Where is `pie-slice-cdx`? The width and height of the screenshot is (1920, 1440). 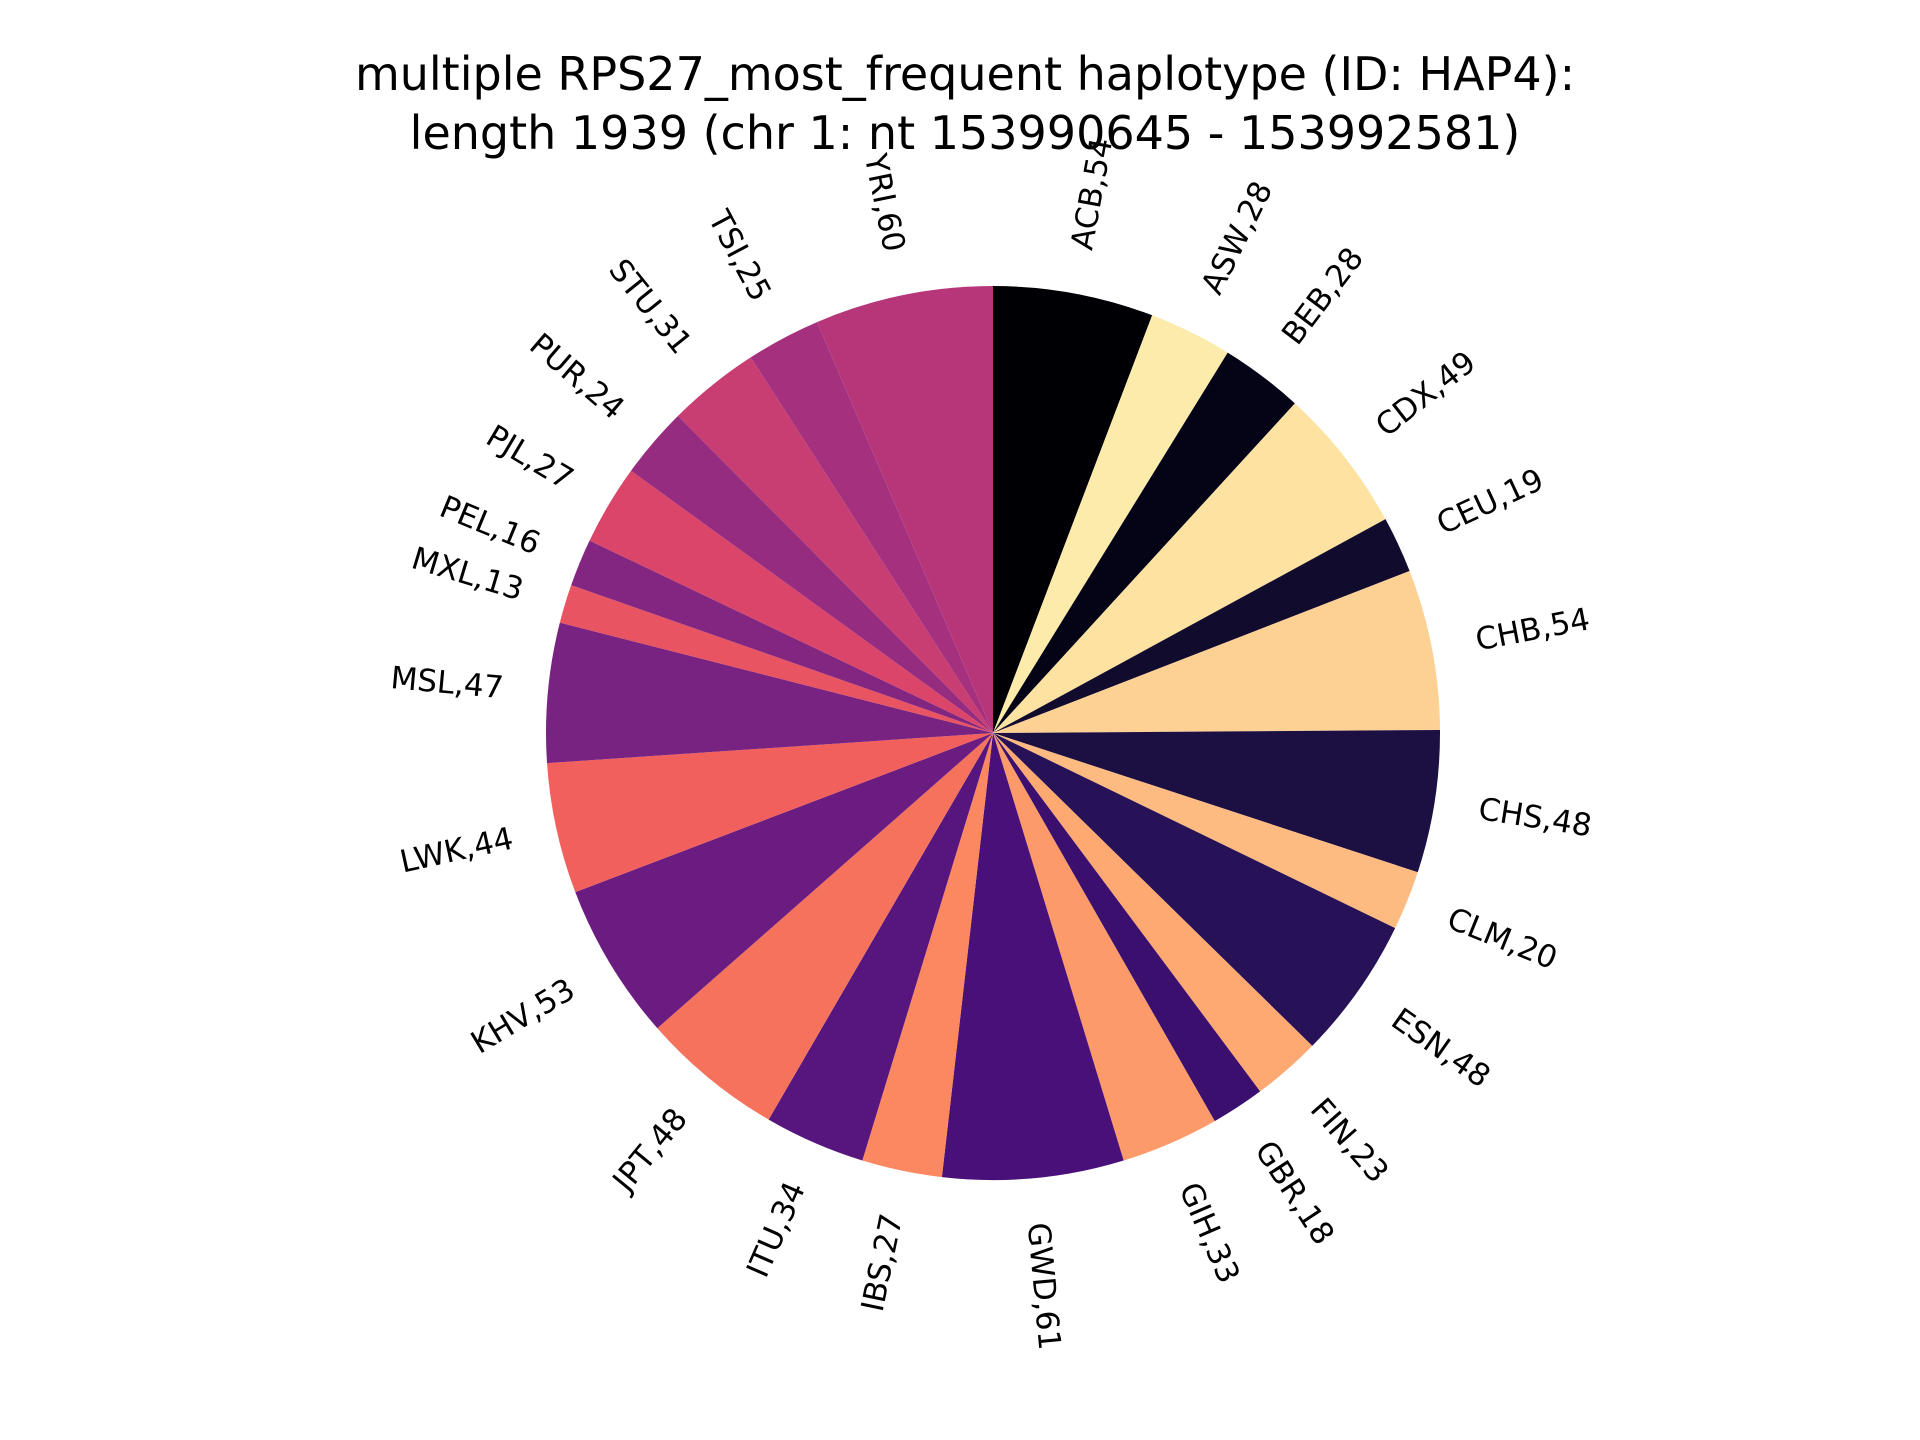 pie-slice-cdx is located at coordinates (1189, 568).